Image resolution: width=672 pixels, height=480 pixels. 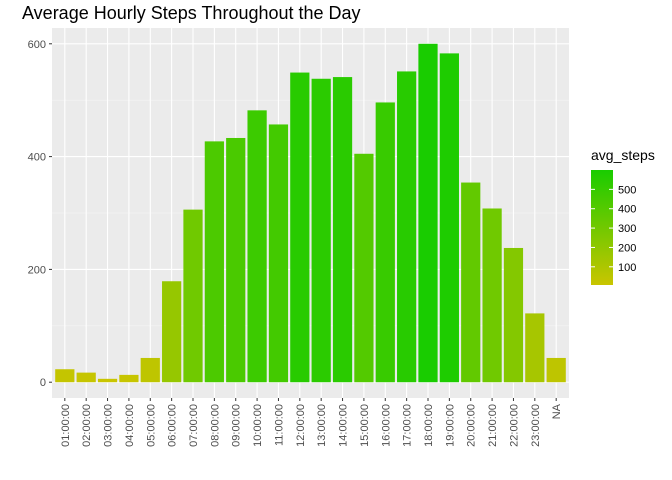 I want to click on legend-ticks: 100 200 300 400 500, so click(x=613, y=229).